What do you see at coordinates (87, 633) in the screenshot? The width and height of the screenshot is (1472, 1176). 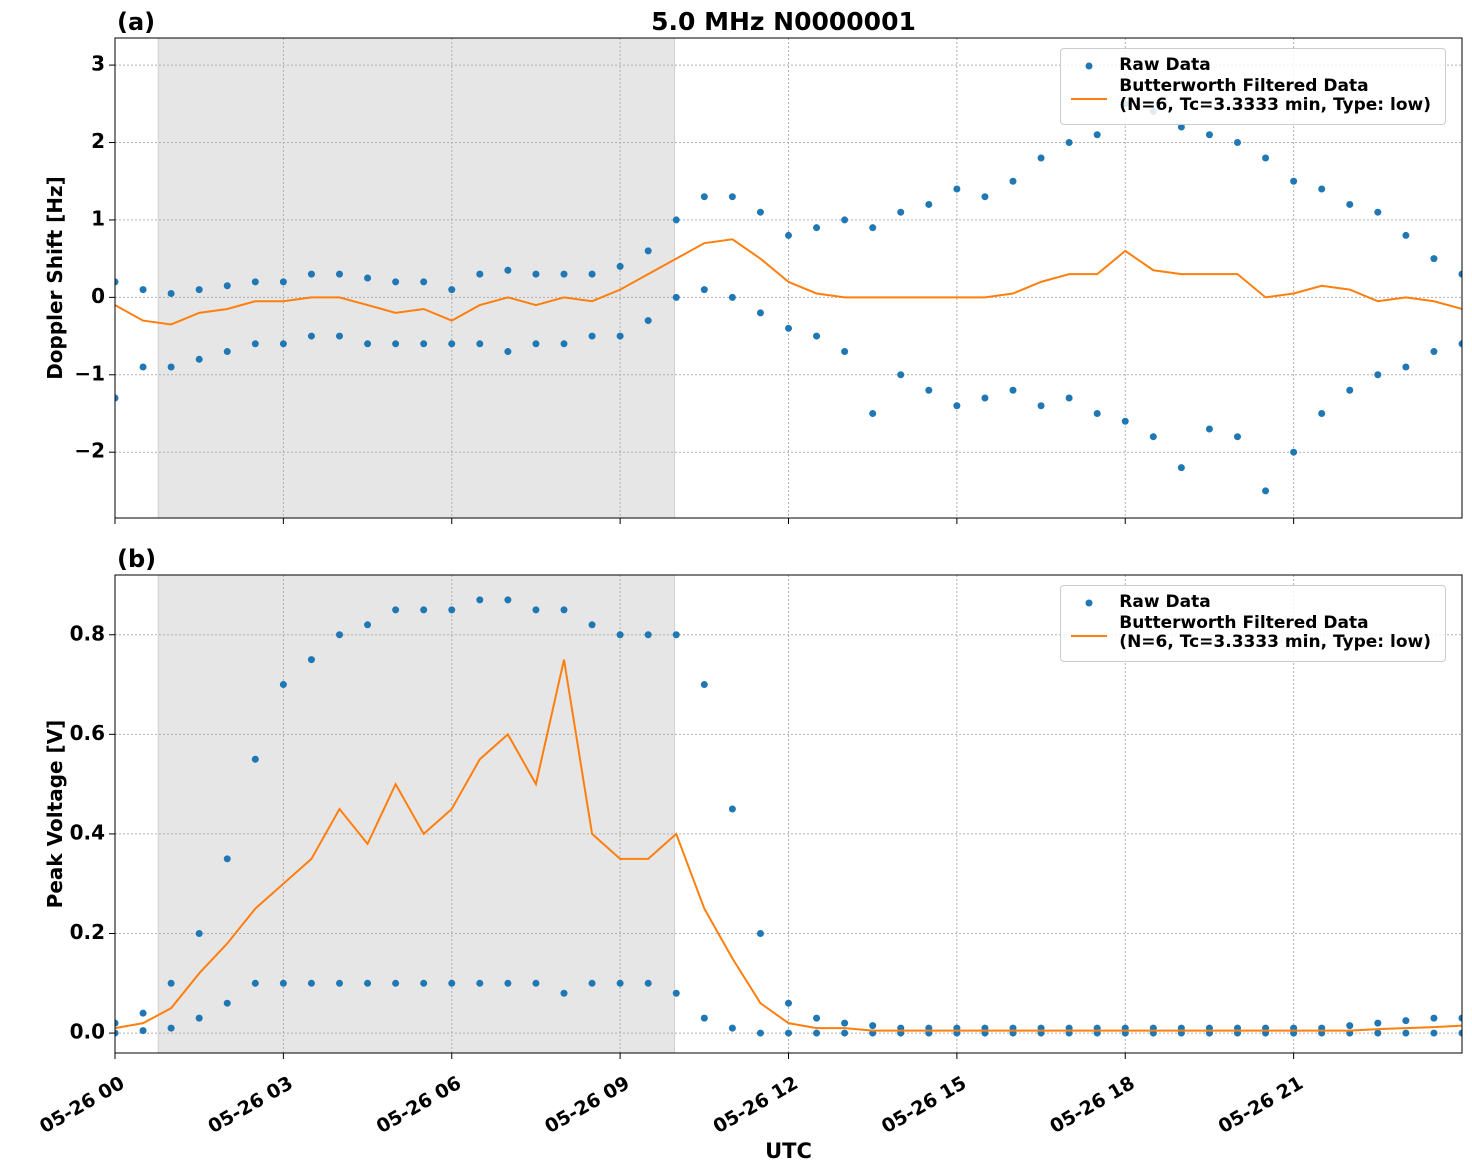 I see `y-tick-label: 0.8` at bounding box center [87, 633].